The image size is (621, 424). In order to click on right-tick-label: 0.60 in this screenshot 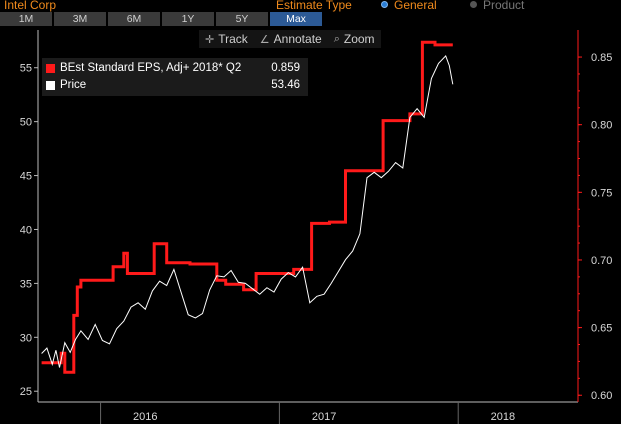, I will do `click(601, 396)`.